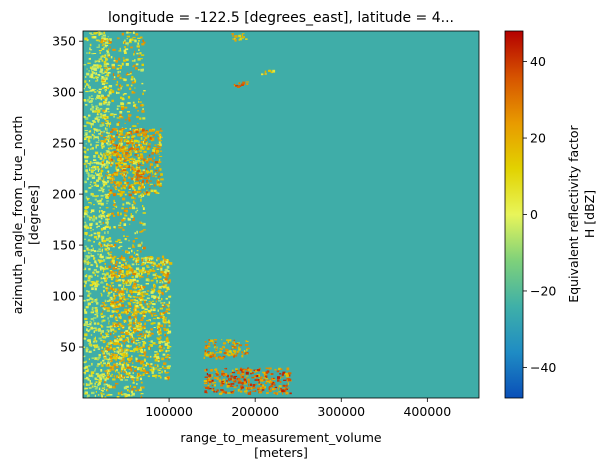 The width and height of the screenshot is (607, 469). What do you see at coordinates (64, 92) in the screenshot?
I see `y-tick-label: 300` at bounding box center [64, 92].